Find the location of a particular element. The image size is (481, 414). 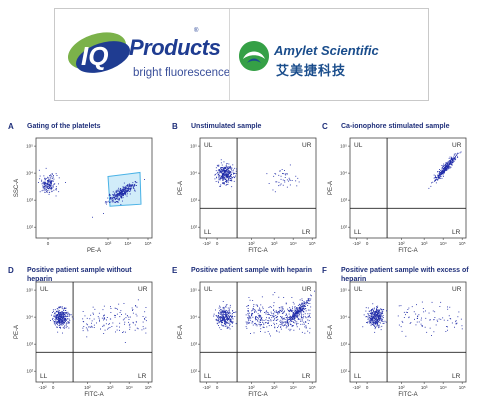

x-tick-label: 10⁴ is located at coordinates (293, 243).